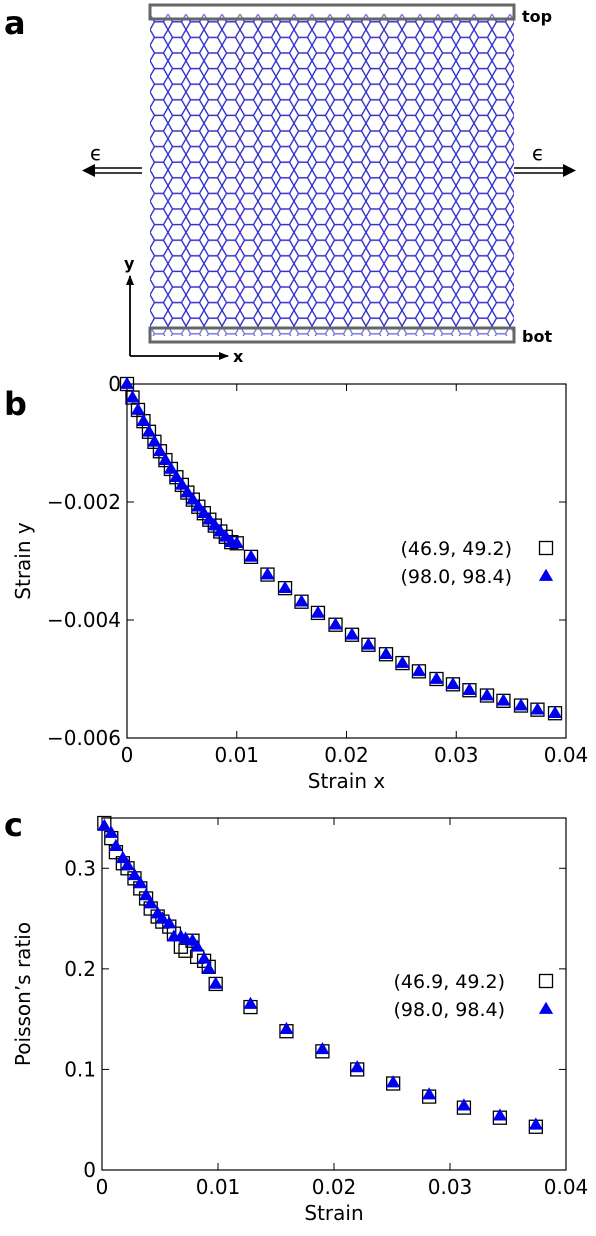  What do you see at coordinates (84, 738) in the screenshot?
I see `y-tick-label: −0.006` at bounding box center [84, 738].